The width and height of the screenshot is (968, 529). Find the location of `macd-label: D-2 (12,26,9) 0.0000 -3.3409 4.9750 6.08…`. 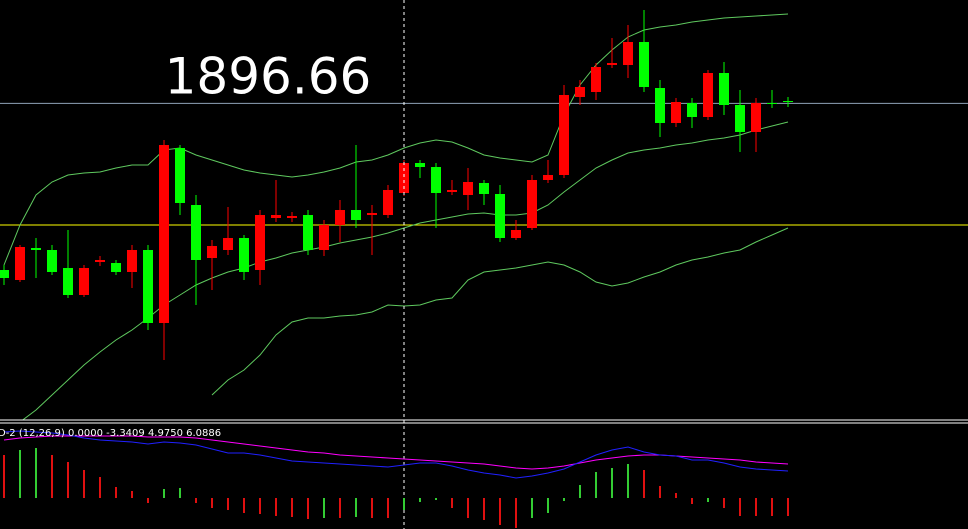

macd-label: D-2 (12,26,9) 0.0000 -3.3409 4.9750 6.08… is located at coordinates (110, 433).